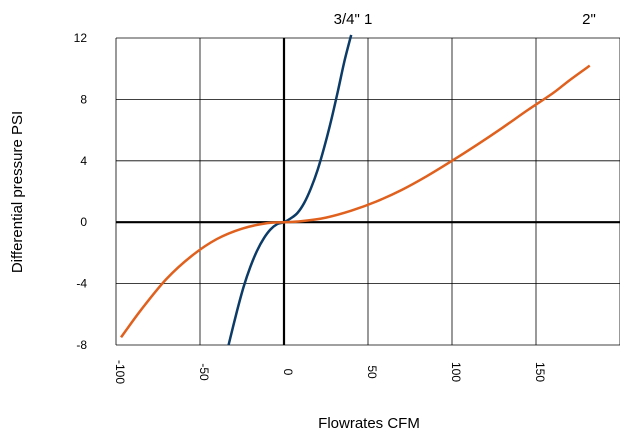 The height and width of the screenshot is (438, 620). I want to click on x-tick-label: 100, so click(456, 372).